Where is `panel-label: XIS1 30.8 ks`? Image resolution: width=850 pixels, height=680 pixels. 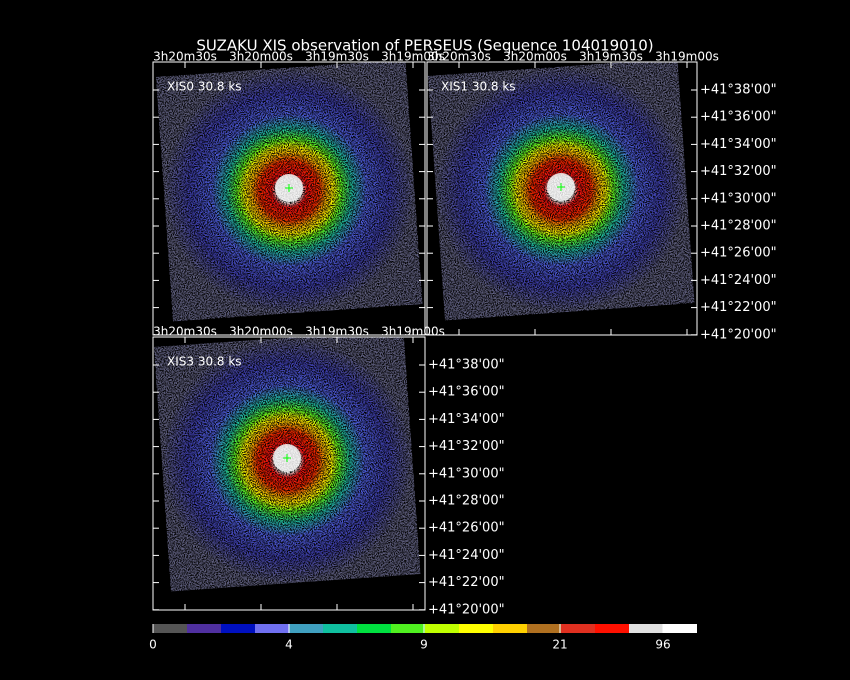 panel-label: XIS1 30.8 ks is located at coordinates (478, 87).